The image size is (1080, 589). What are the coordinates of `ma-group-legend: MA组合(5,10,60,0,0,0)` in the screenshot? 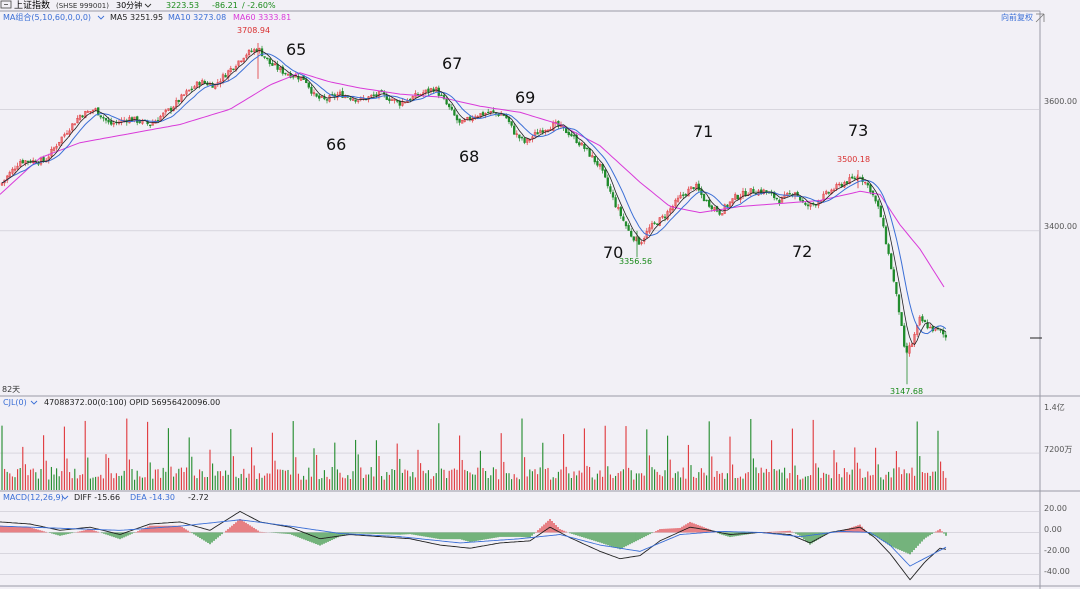 It's located at (47, 17).